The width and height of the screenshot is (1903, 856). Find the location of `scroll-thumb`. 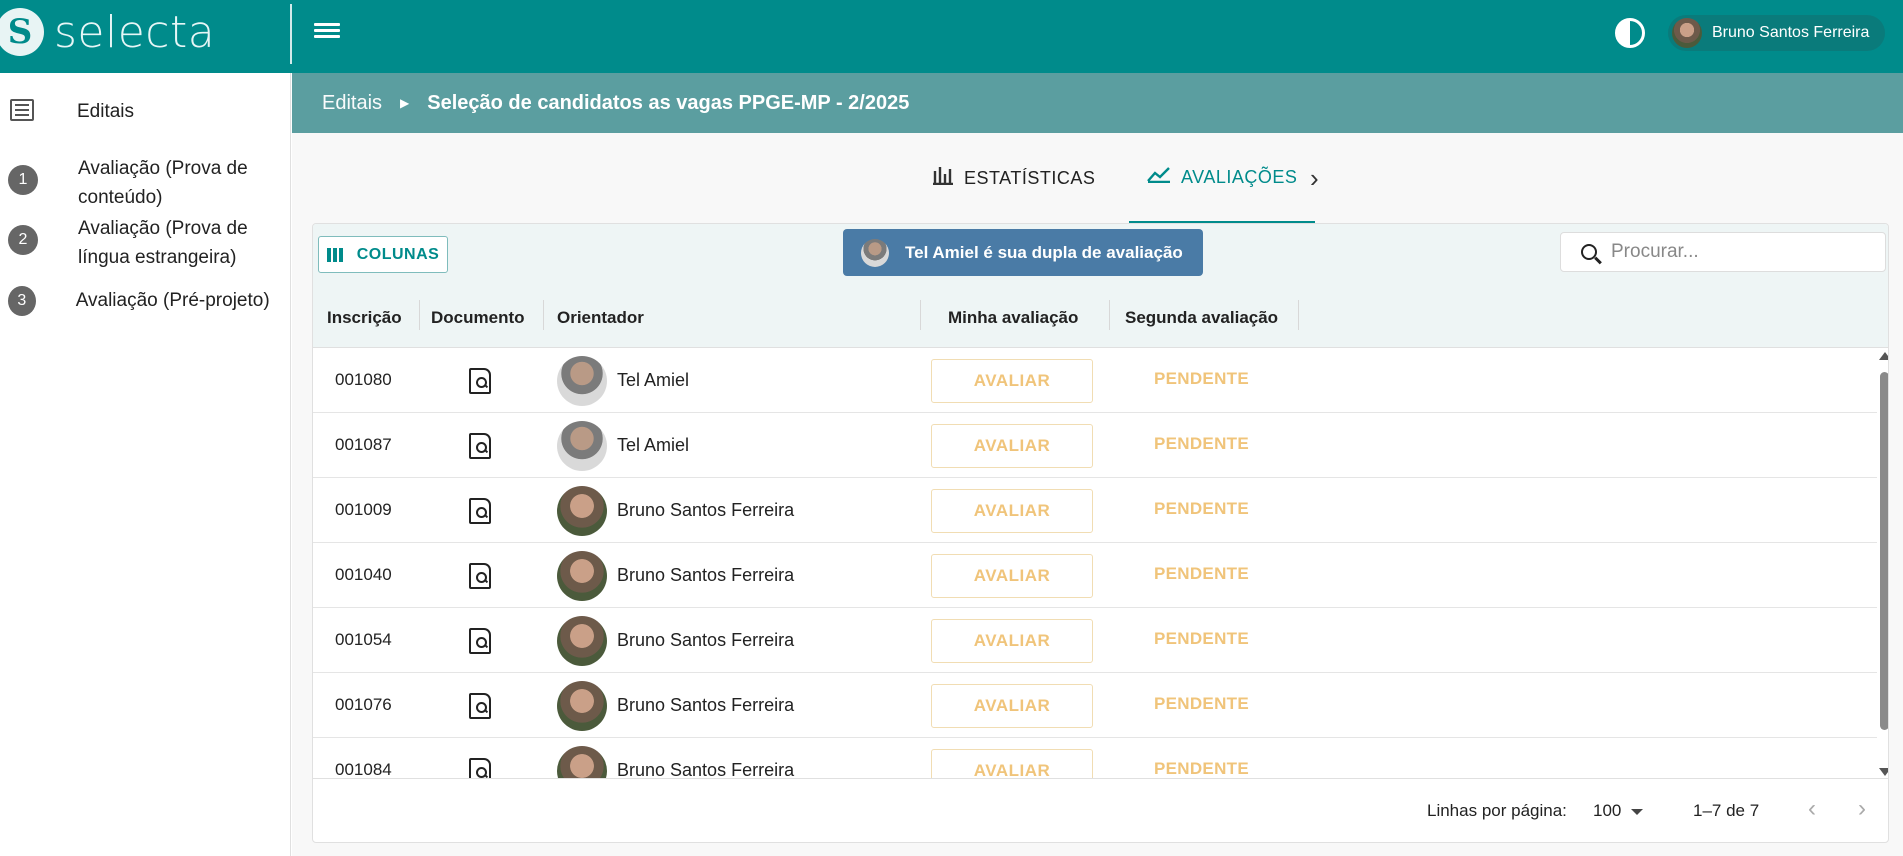

scroll-thumb is located at coordinates (1884, 551).